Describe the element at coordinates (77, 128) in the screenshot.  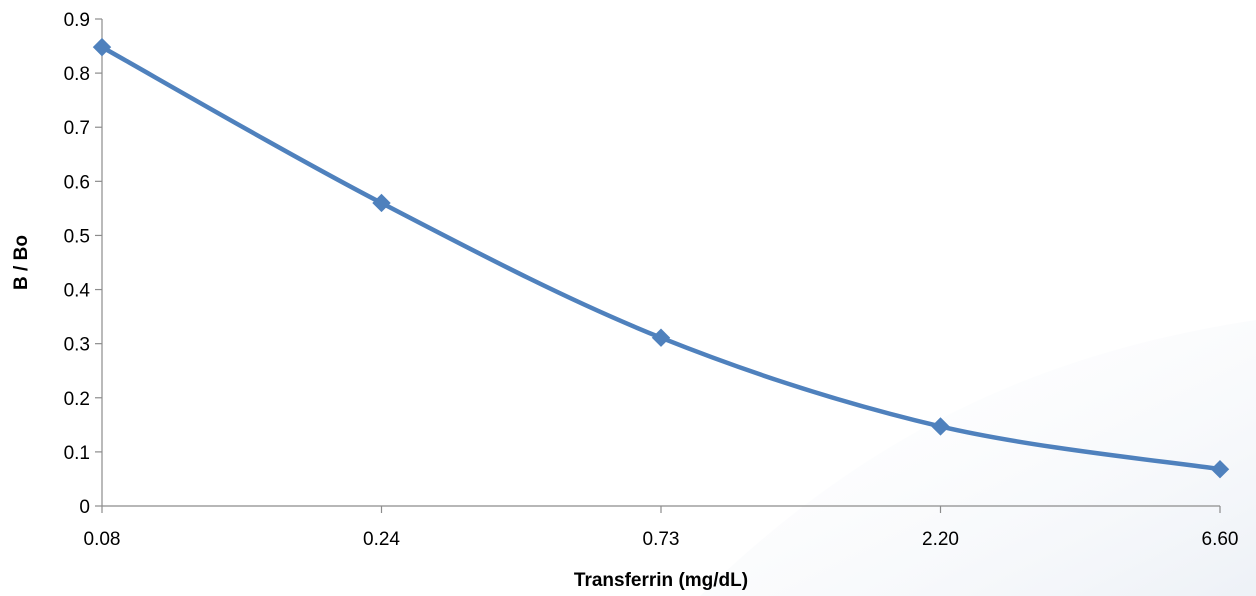
I see `y-tick-label: 0.7` at that location.